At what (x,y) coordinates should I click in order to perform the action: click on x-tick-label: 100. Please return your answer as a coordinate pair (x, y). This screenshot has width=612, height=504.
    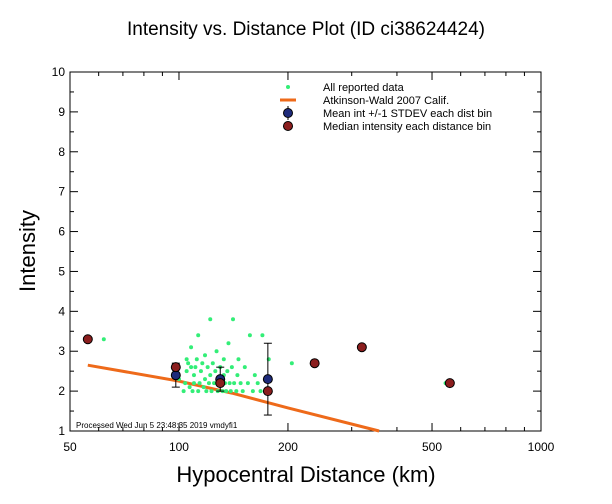
    Looking at the image, I should click on (179, 447).